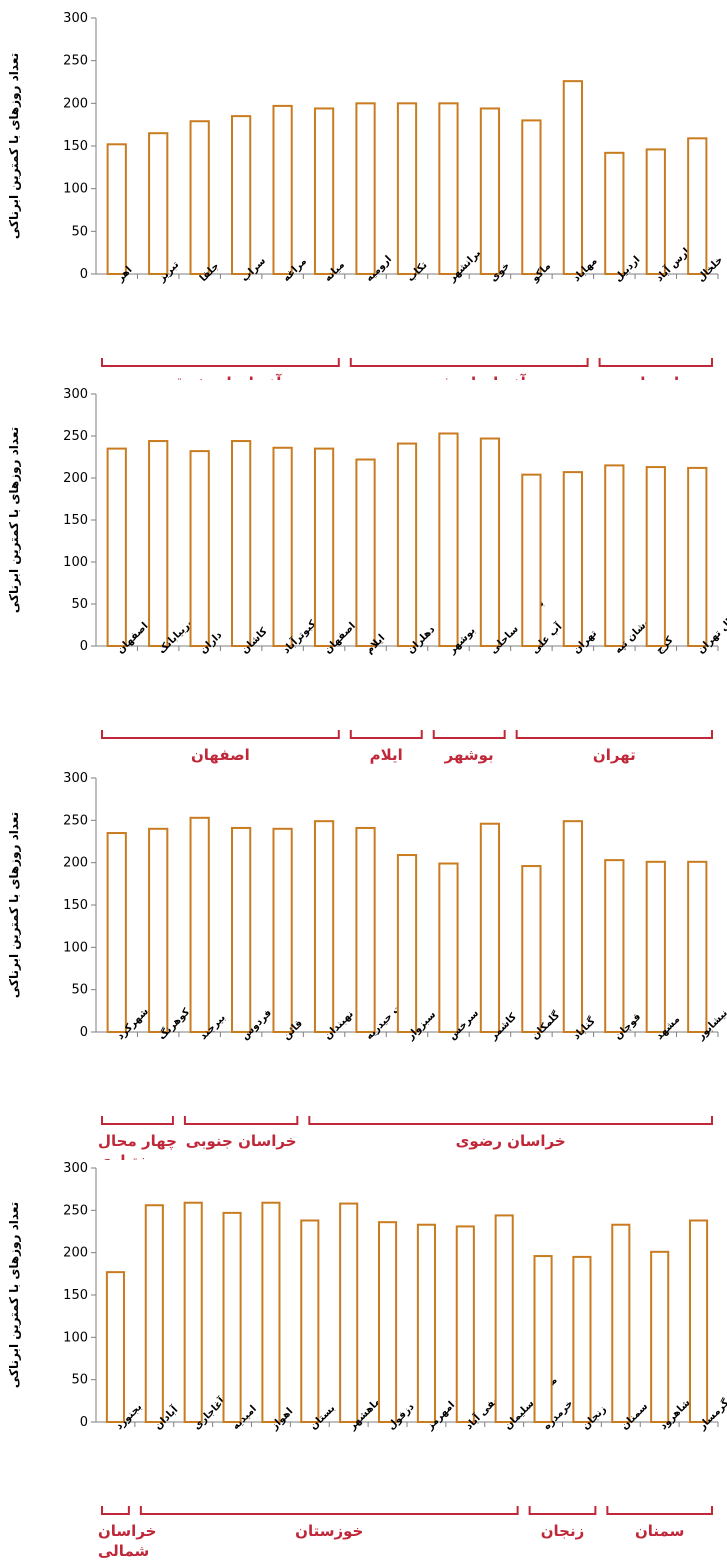 Image resolution: width=727 pixels, height=1565 pixels. I want to click on group-label: اردبیل, so click(655, 377).